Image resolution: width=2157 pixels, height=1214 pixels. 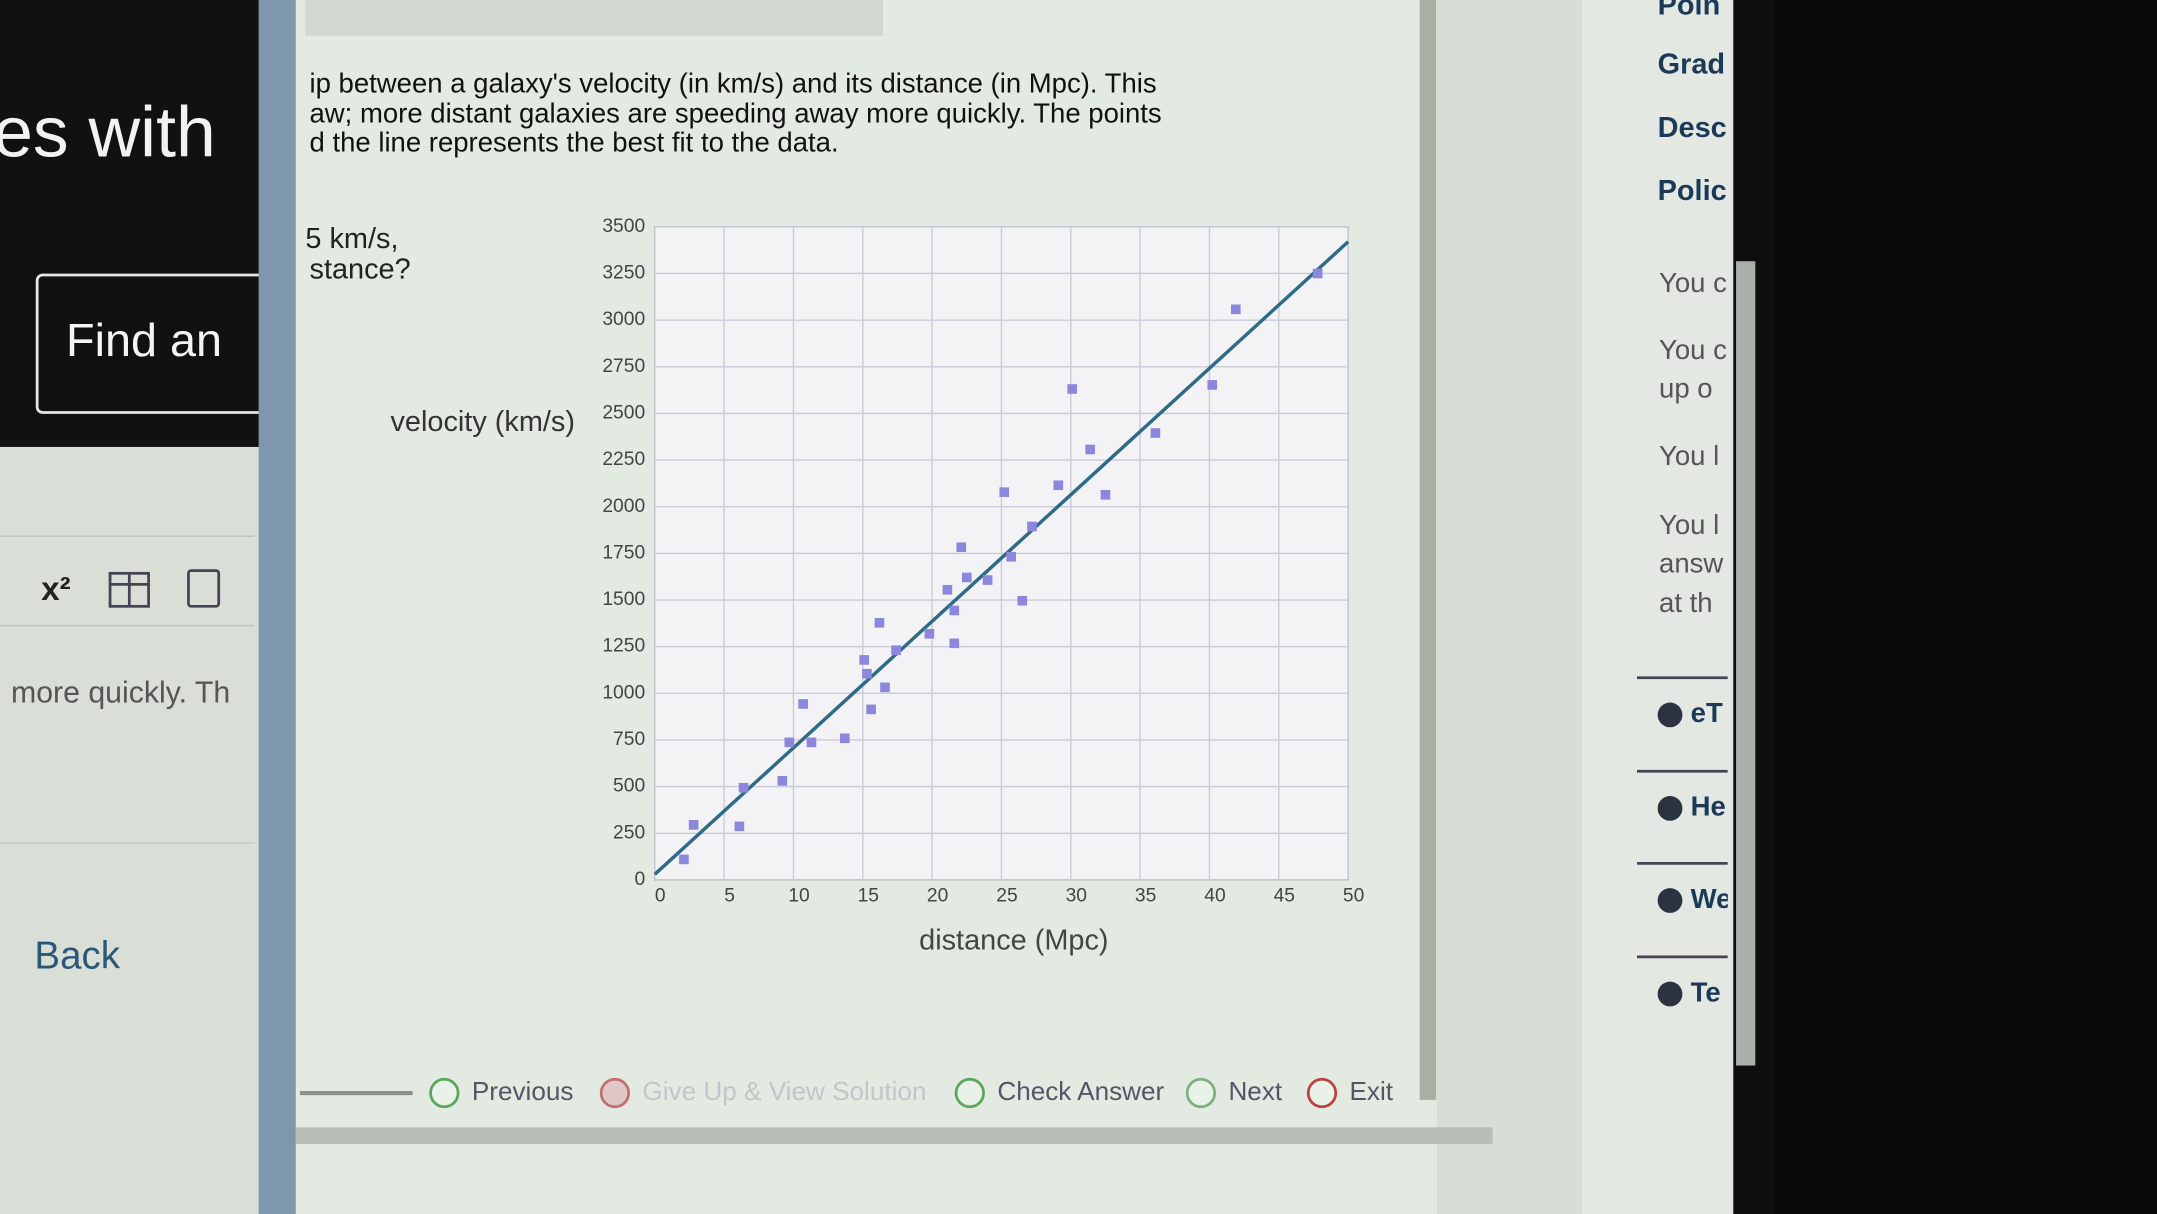 What do you see at coordinates (138, 830) in the screenshot?
I see `left-panel` at bounding box center [138, 830].